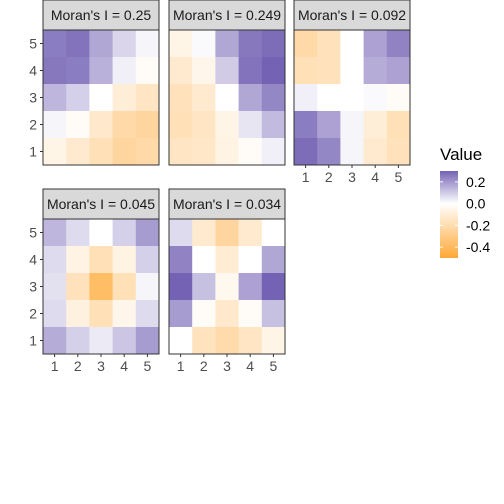  Describe the element at coordinates (476, 204) in the screenshot. I see `legend-tick-label: 0.0` at that location.